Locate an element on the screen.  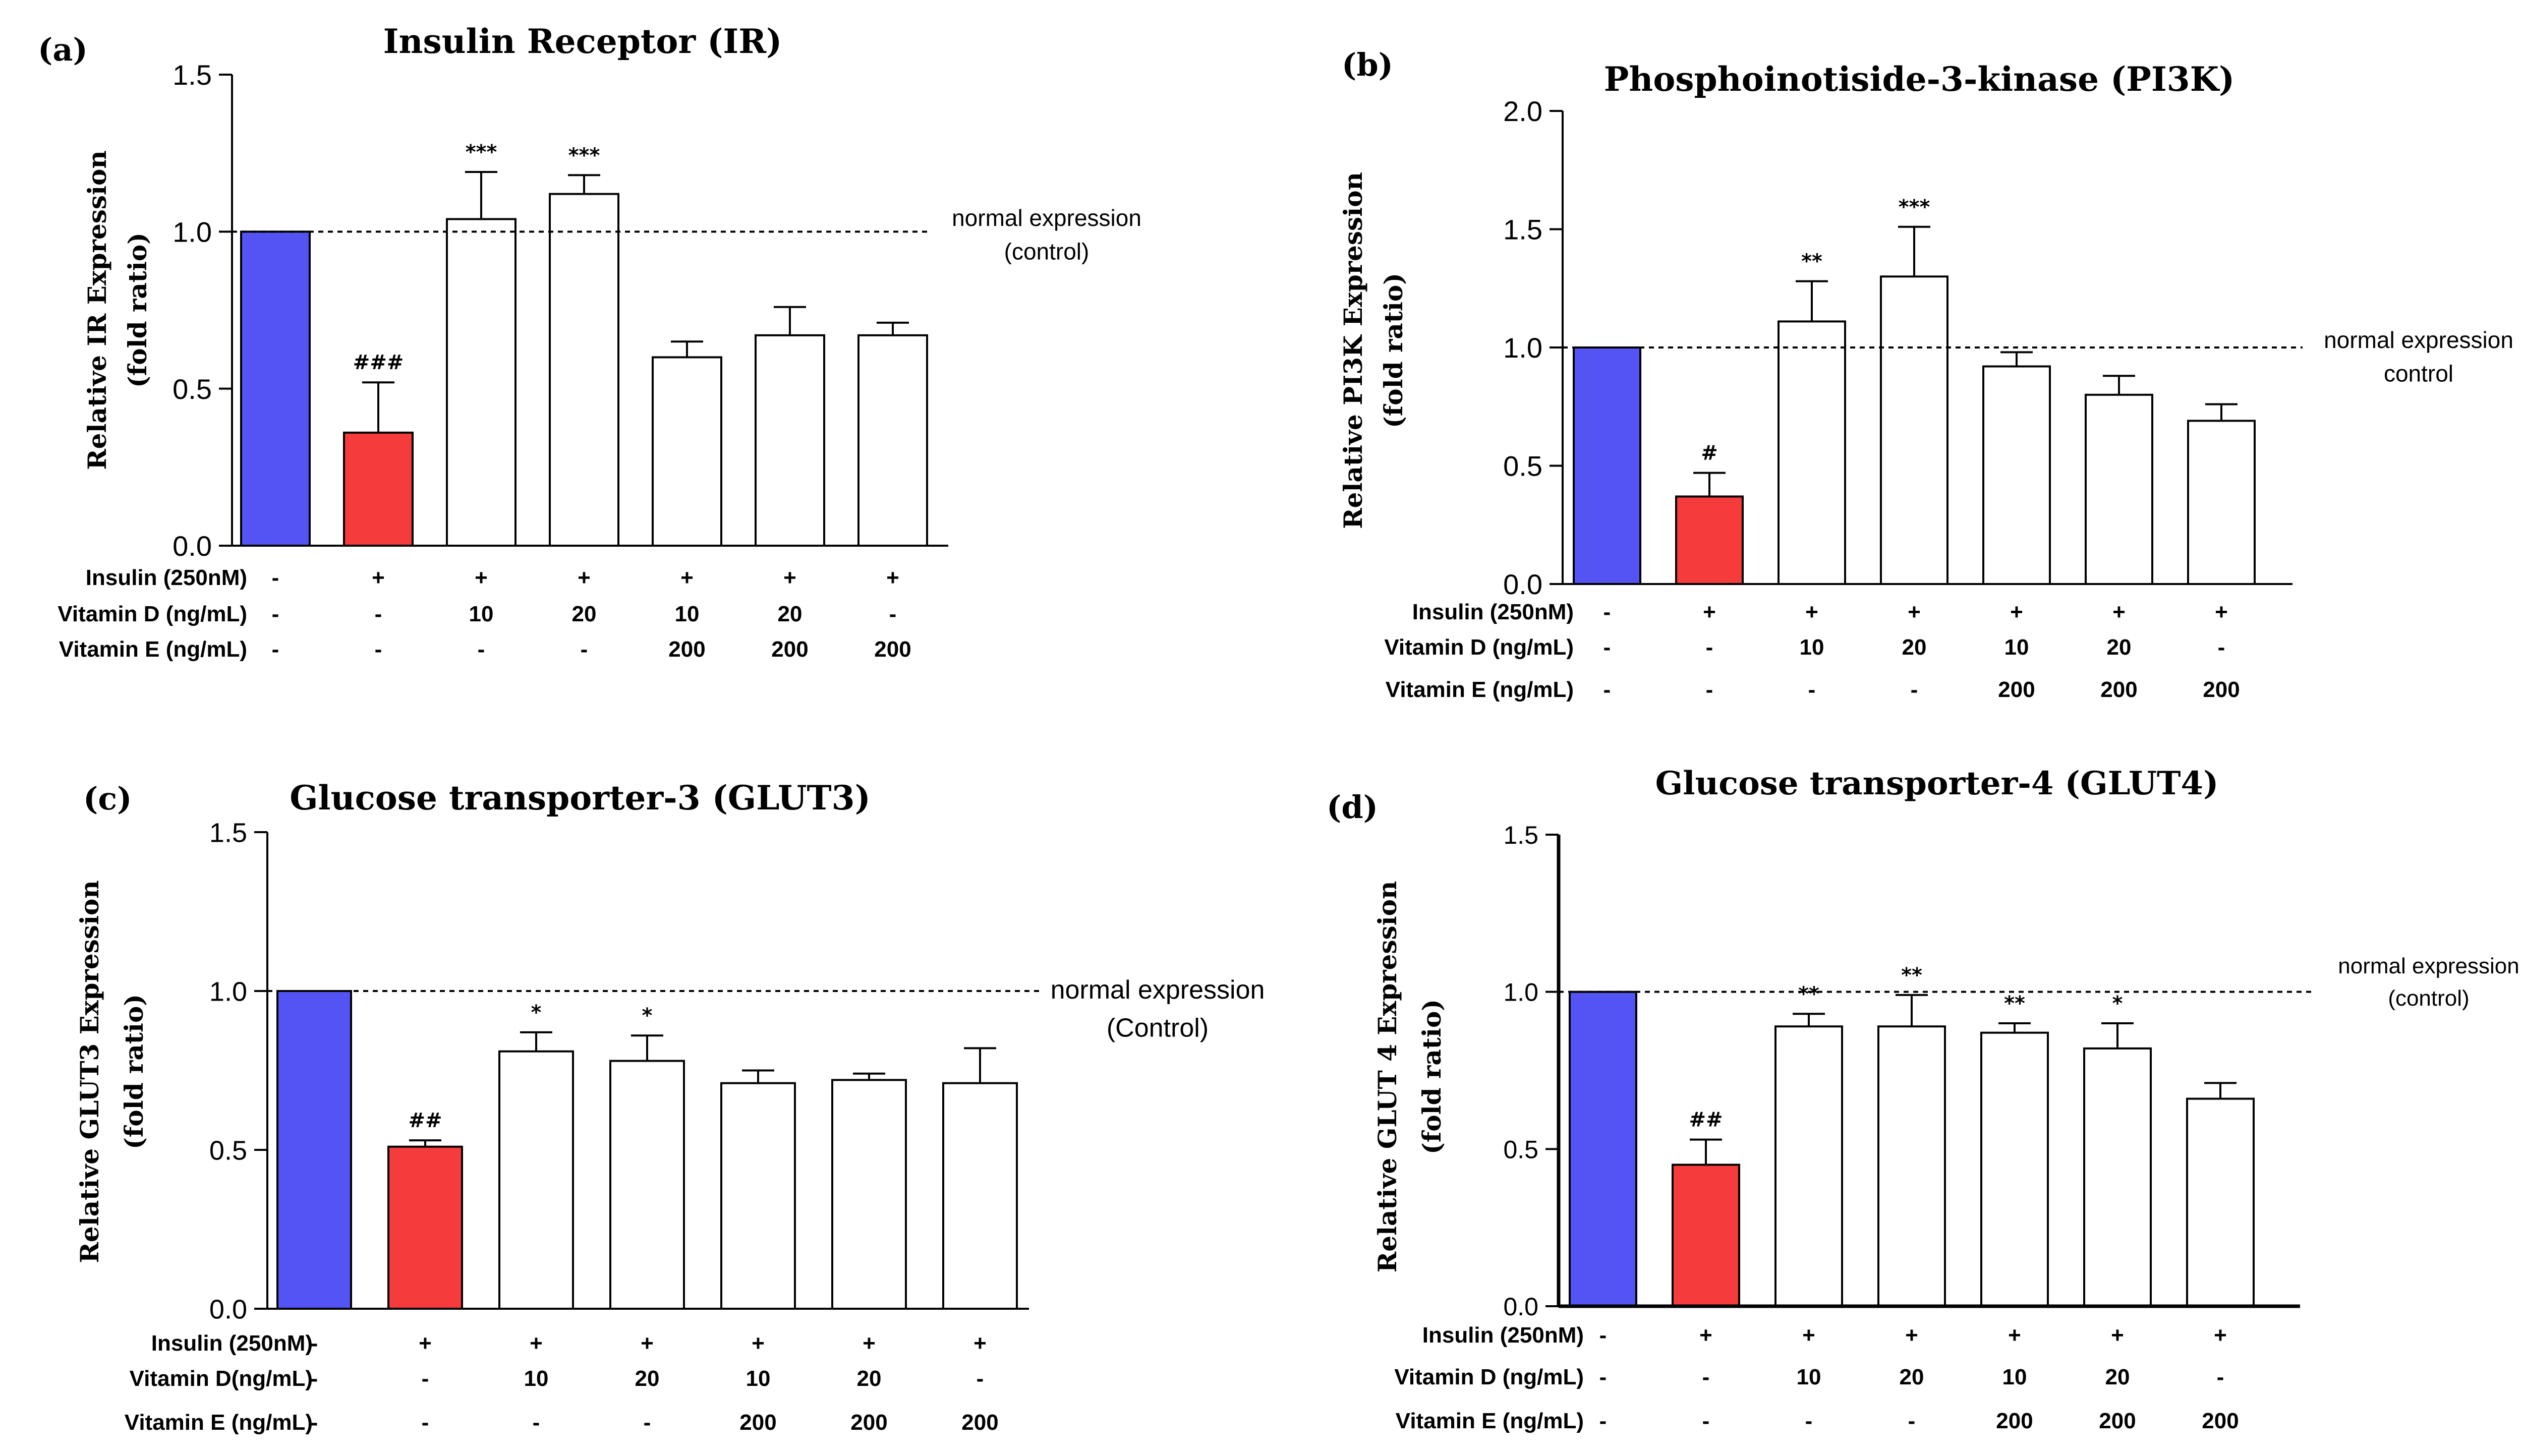
panel-a-condition-label: Insulin (250nM) is located at coordinates (166, 578).